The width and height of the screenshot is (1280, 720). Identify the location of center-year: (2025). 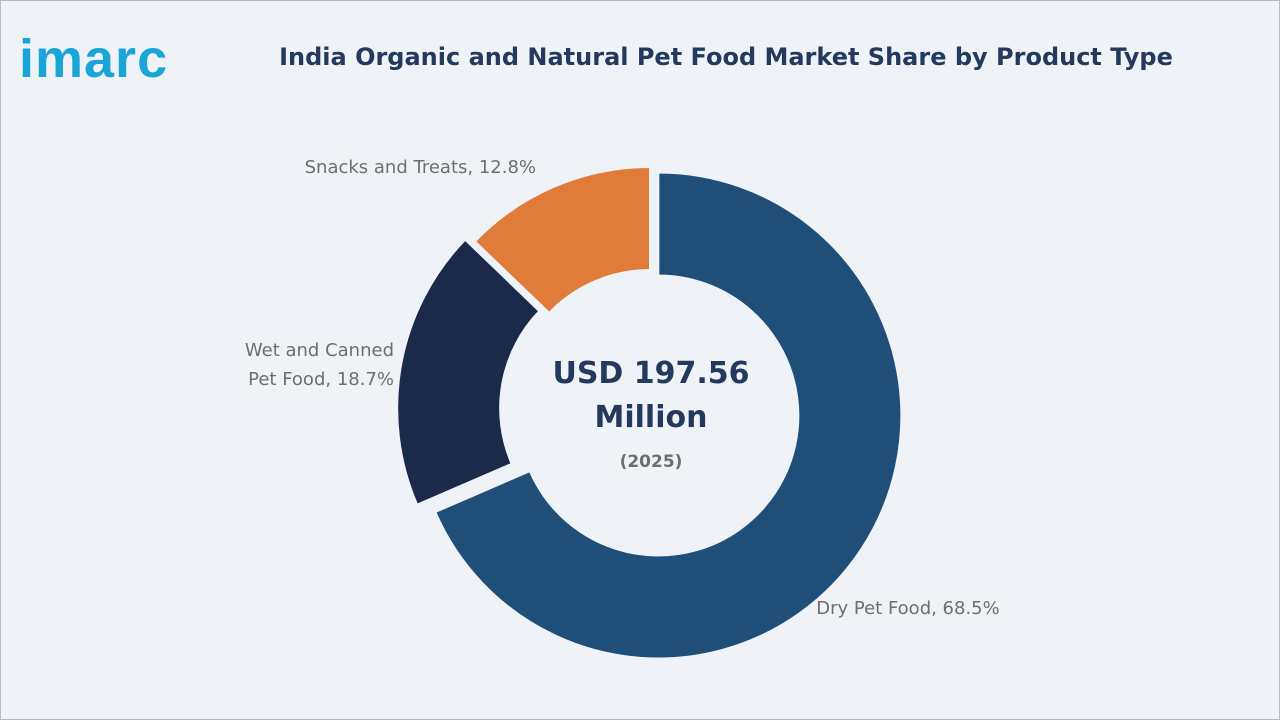
(651, 462).